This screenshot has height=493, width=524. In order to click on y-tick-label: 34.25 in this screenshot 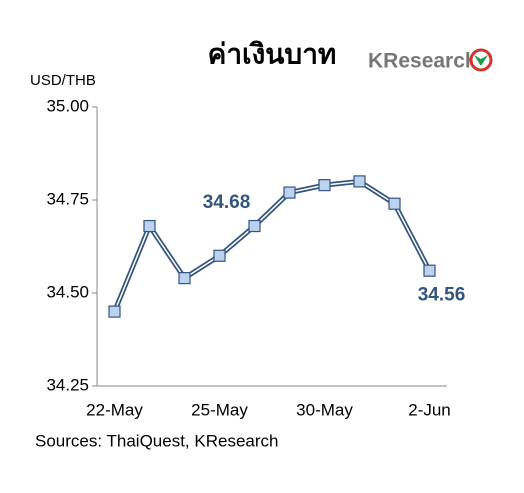, I will do `click(67, 384)`.